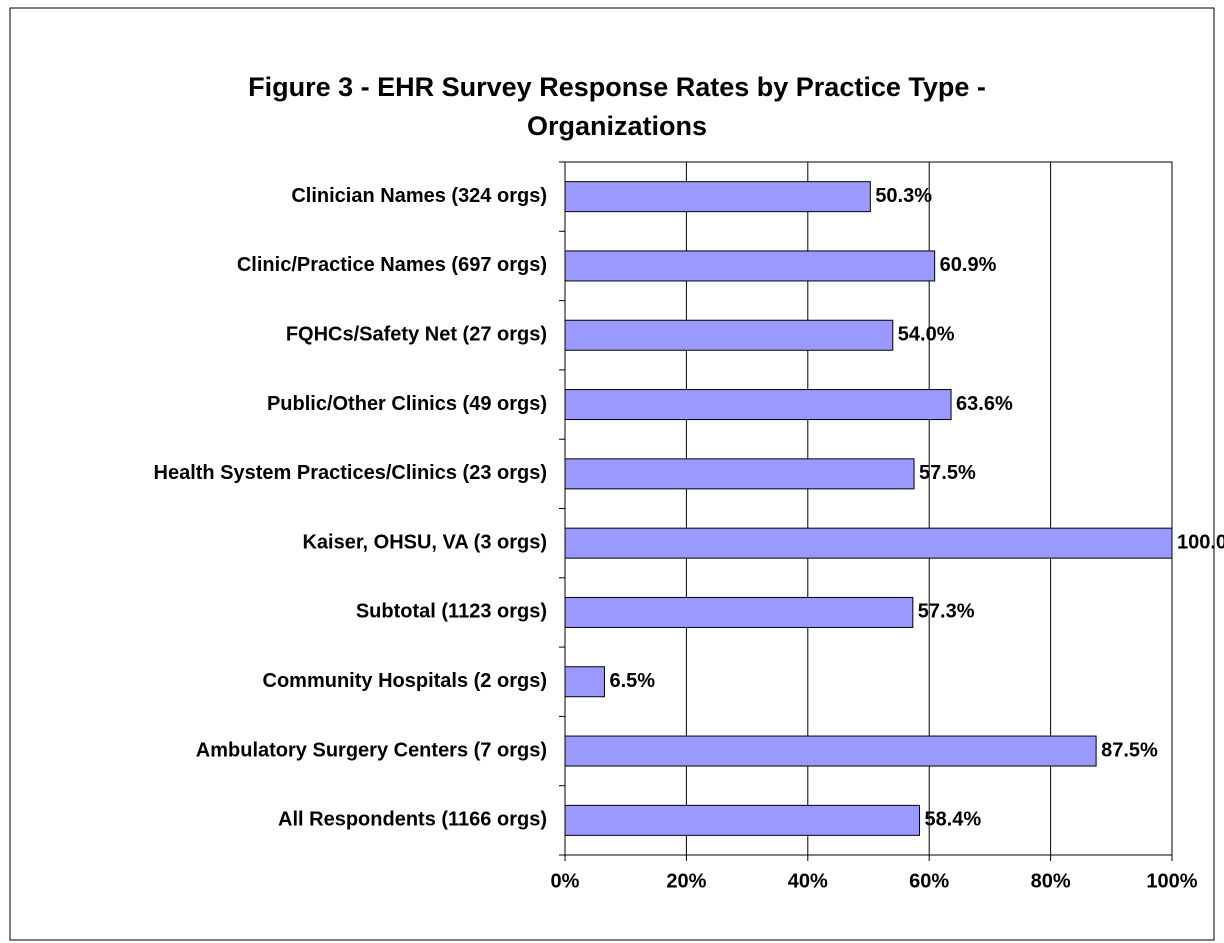 The image size is (1224, 943). What do you see at coordinates (984, 404) in the screenshot?
I see `data-label: 63.6%` at bounding box center [984, 404].